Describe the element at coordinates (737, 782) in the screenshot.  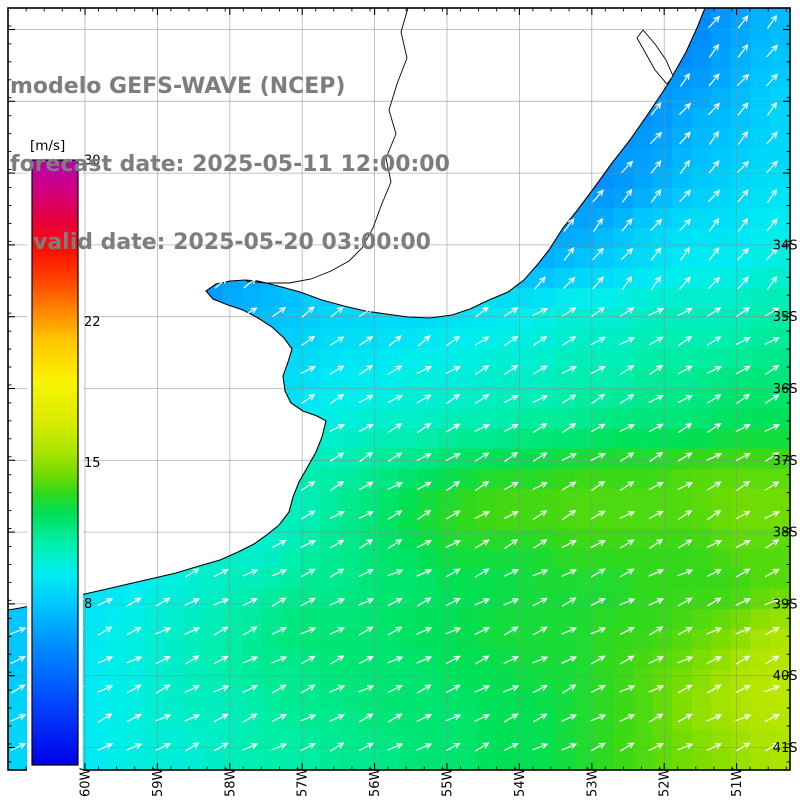
I see `lon-label: 51W` at that location.